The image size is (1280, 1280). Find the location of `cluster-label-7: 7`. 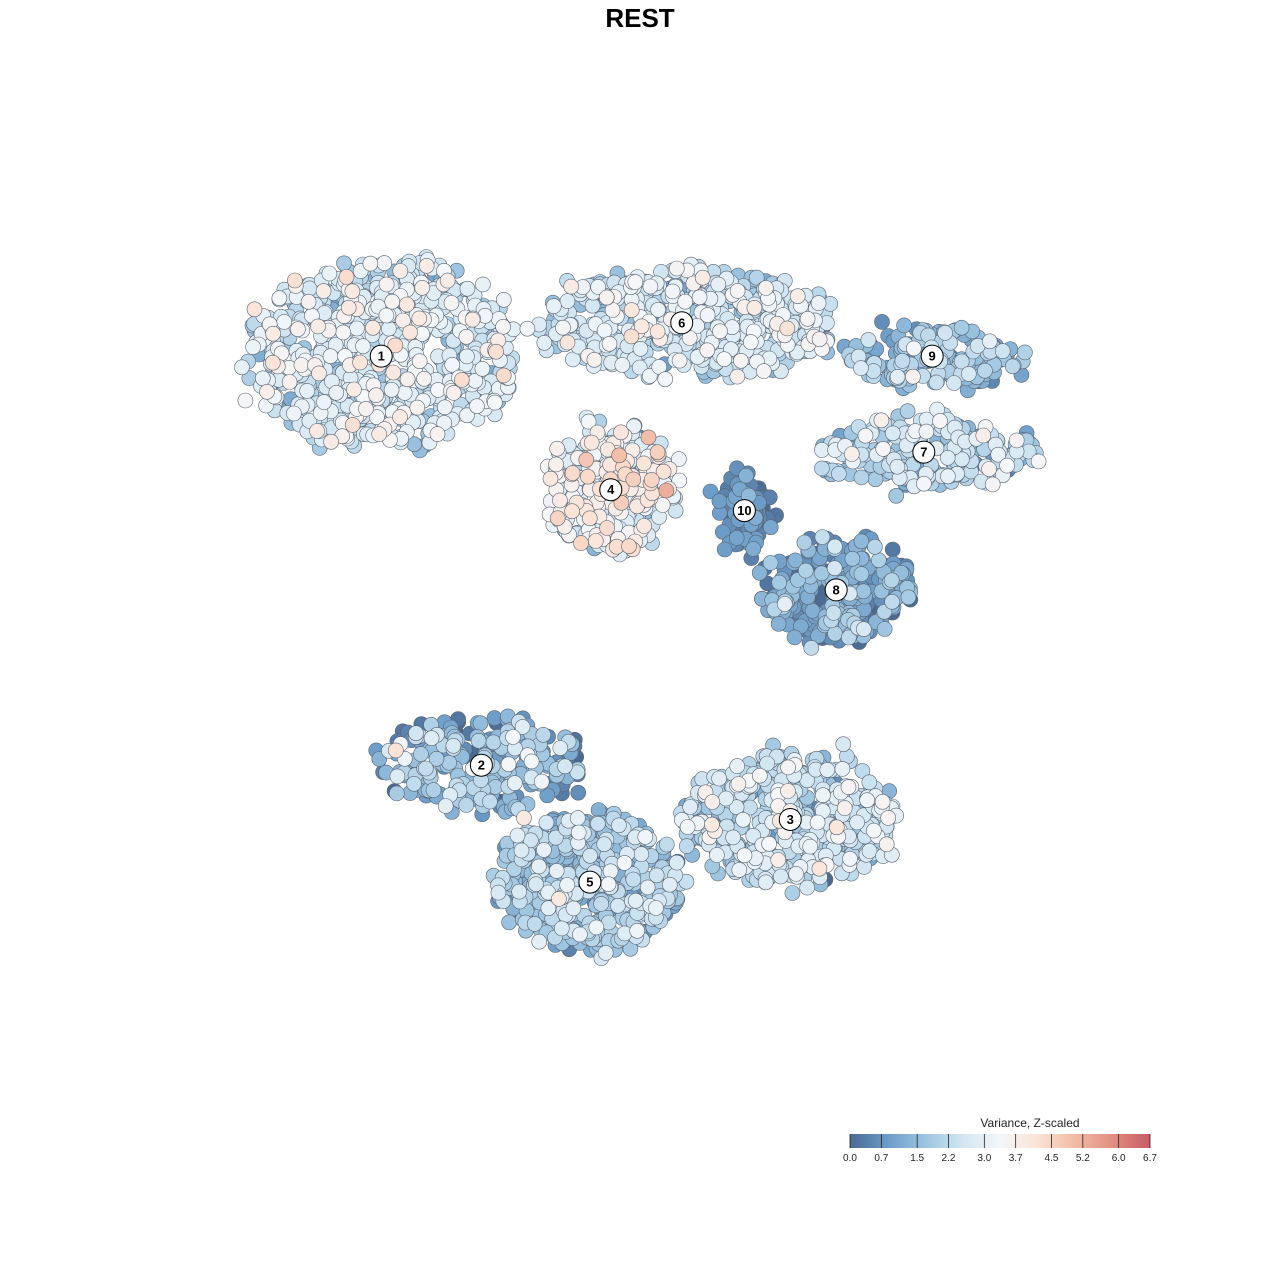

cluster-label-7: 7 is located at coordinates (924, 452).